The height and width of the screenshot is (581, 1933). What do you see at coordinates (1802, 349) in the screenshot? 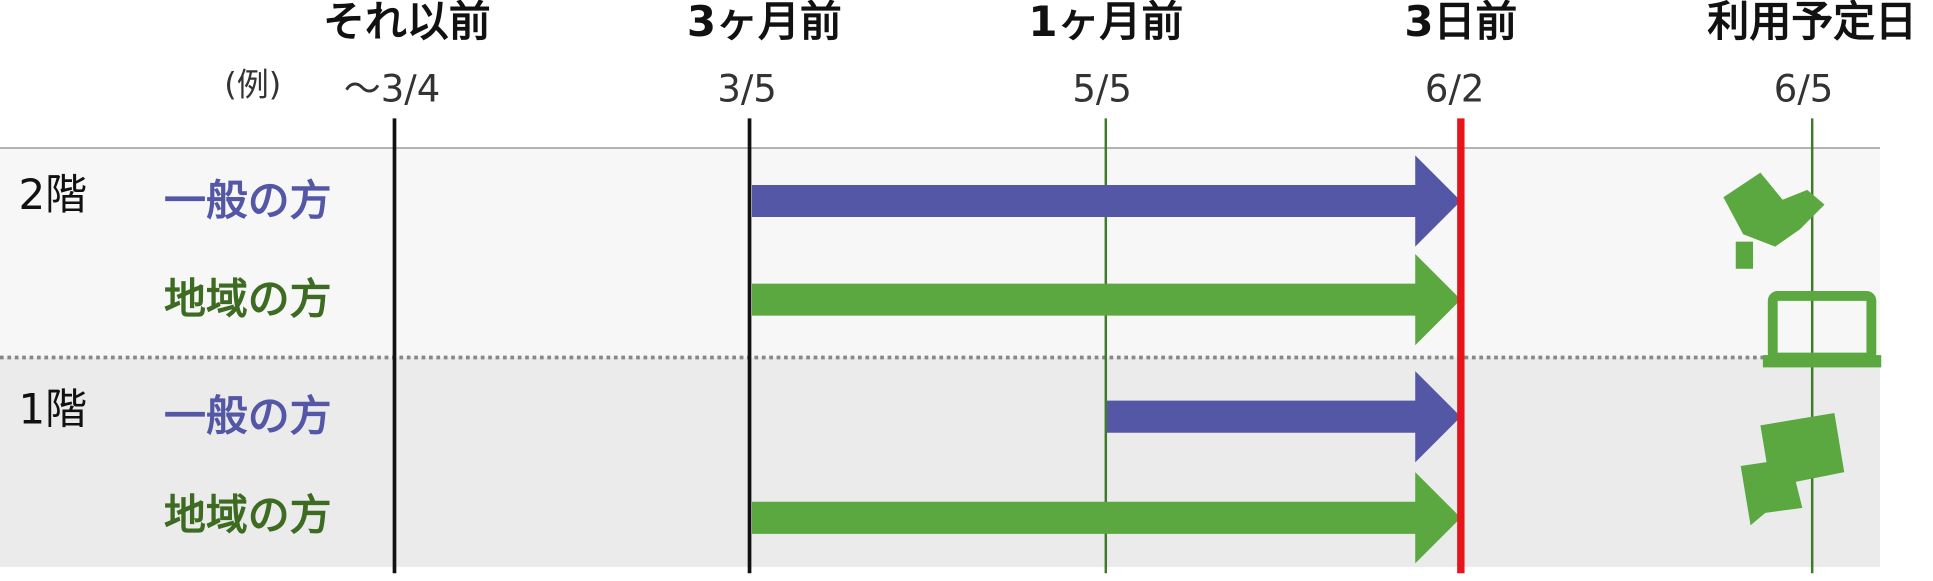
I see `icon-group` at bounding box center [1802, 349].